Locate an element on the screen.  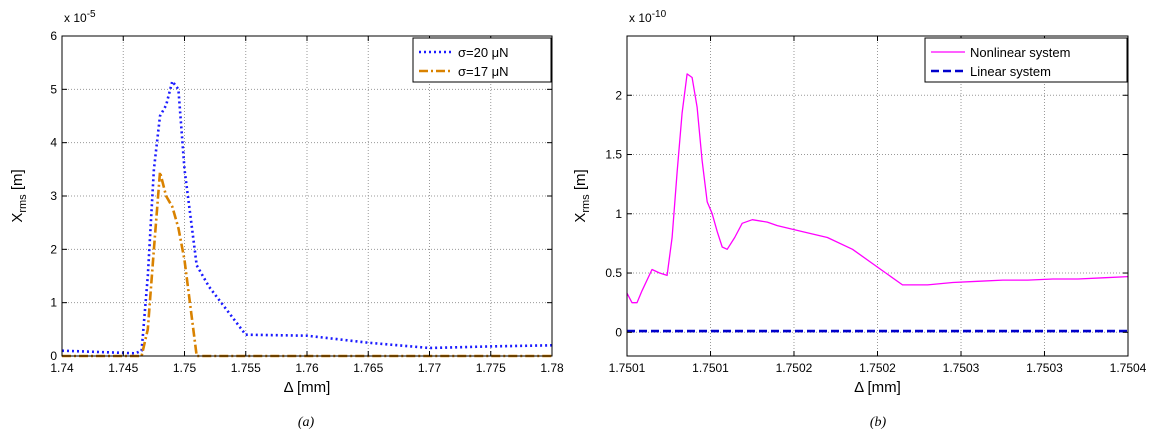
y-tick-label: 1.5 is located at coordinates (613, 155).